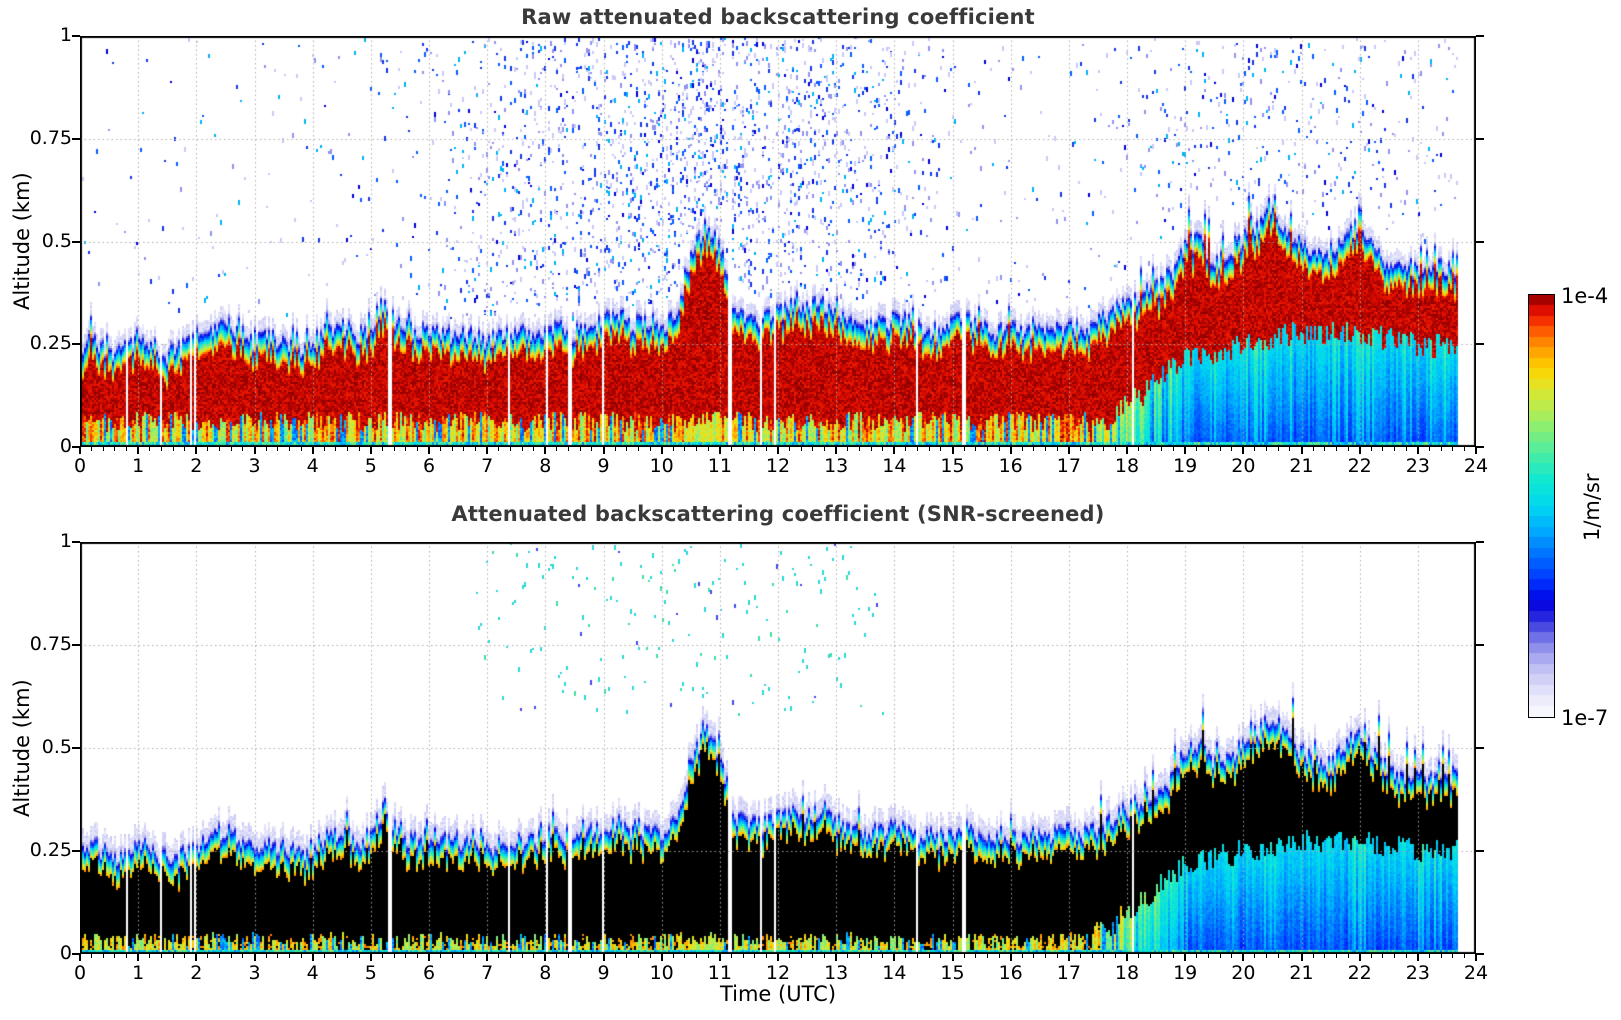 The height and width of the screenshot is (1020, 1621). Describe the element at coordinates (1010, 973) in the screenshot. I see `x-tick-label: 16` at that location.